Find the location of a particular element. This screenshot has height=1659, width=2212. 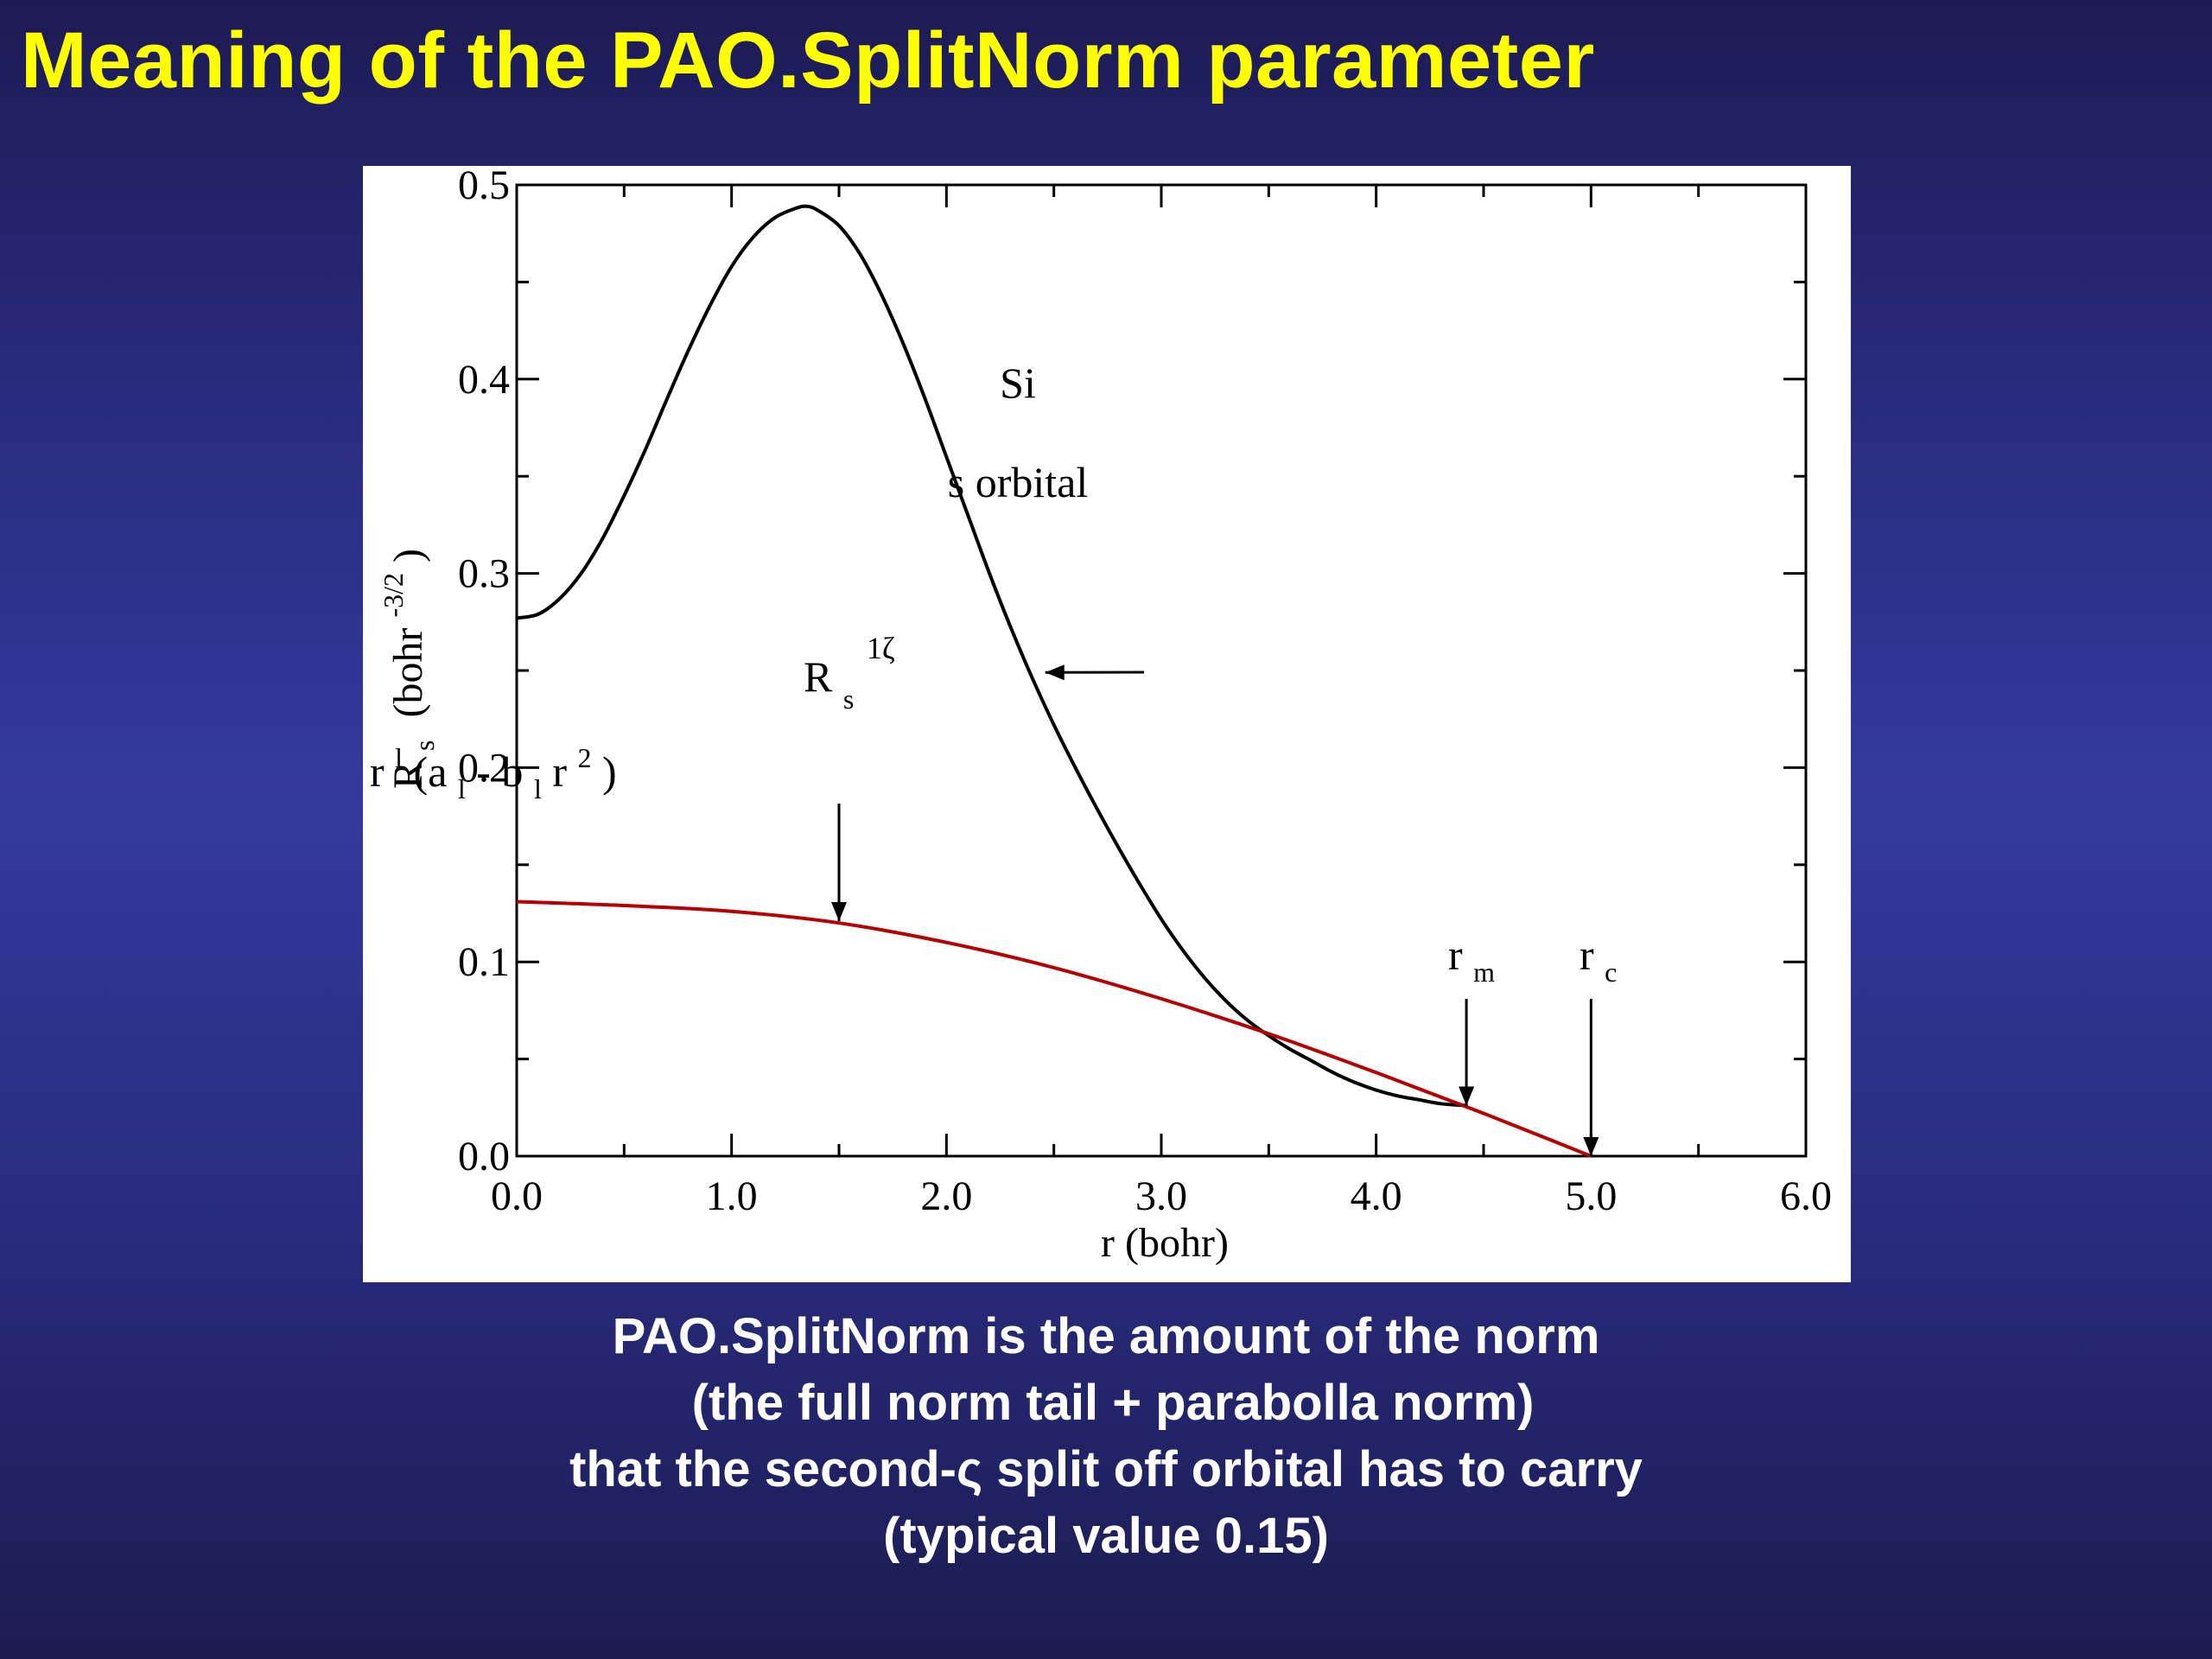

rc-arrow is located at coordinates (1591, 1077).